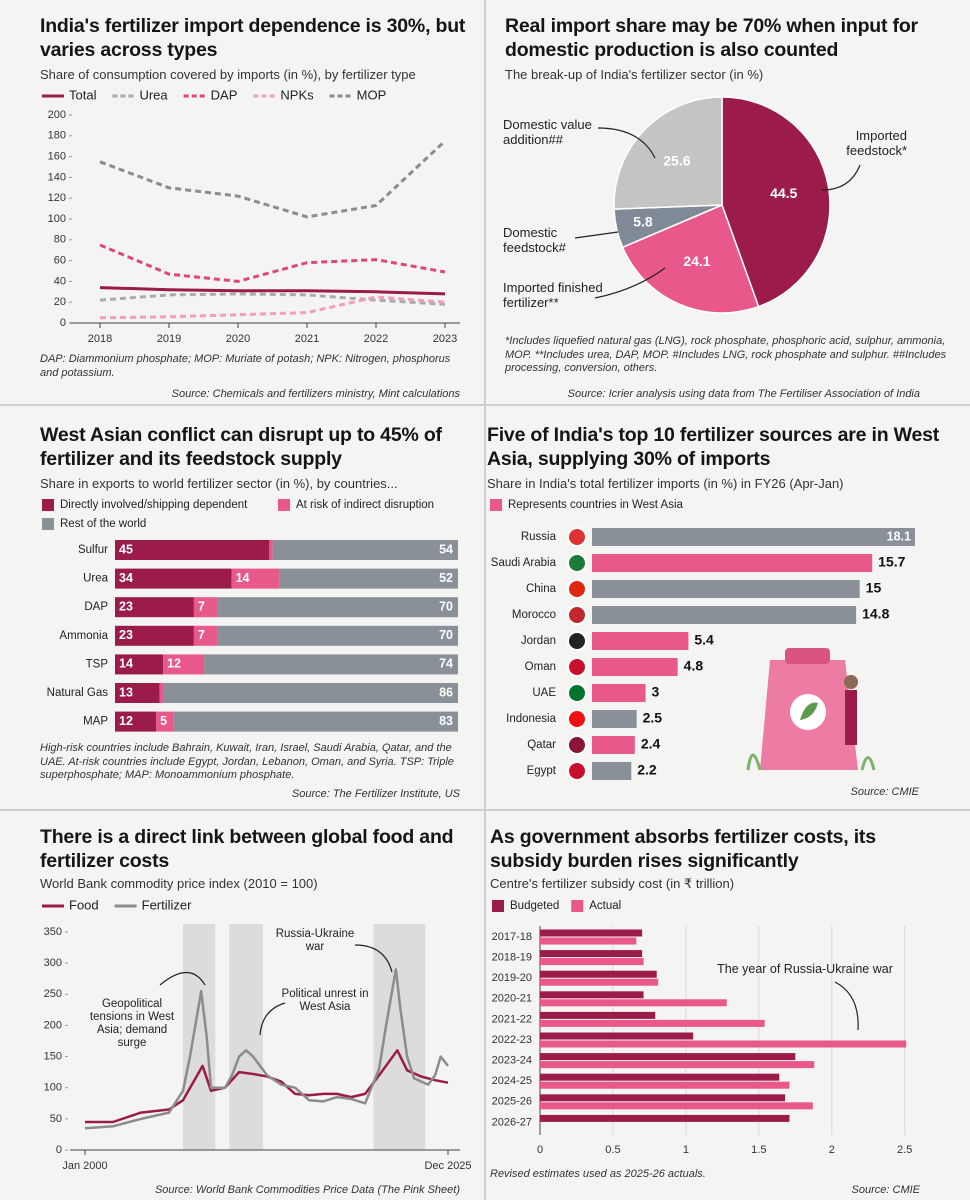  Describe the element at coordinates (512, 937) in the screenshot. I see `category-label: 2017-18` at that location.